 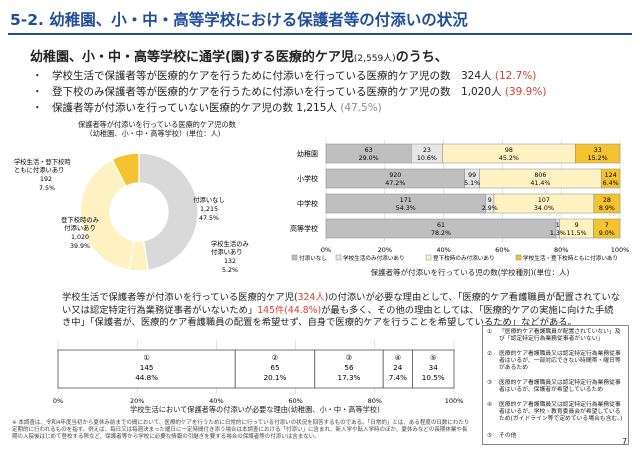 I want to click on reasons-ticks: 0% 20% 40% 60% 80% 100%, so click(x=258, y=401).